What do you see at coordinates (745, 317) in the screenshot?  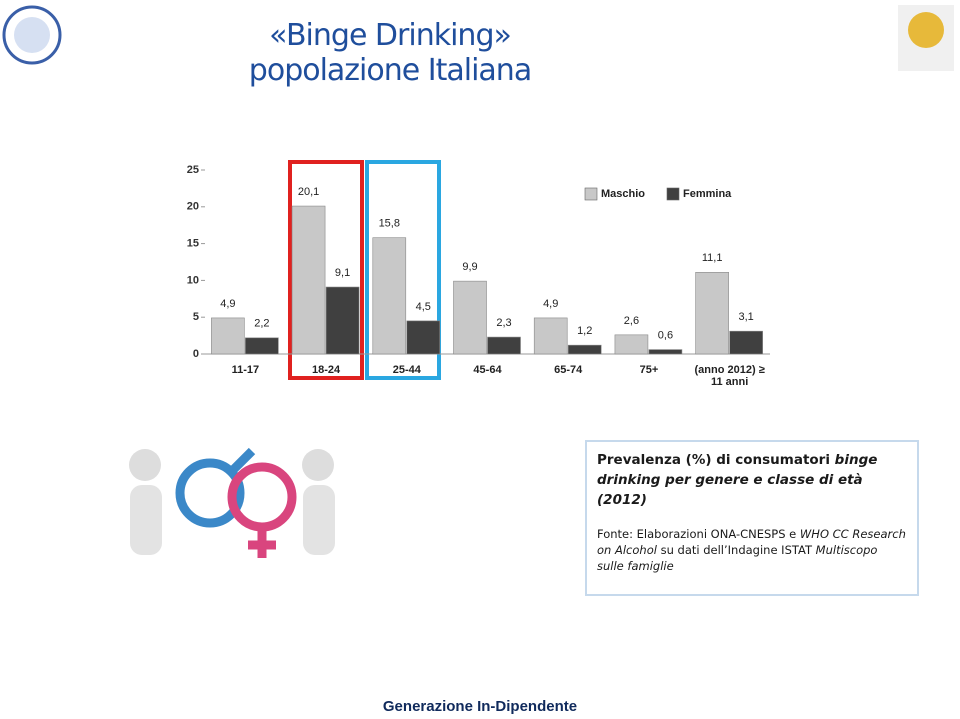 I see `data-label: 3,1` at bounding box center [745, 317].